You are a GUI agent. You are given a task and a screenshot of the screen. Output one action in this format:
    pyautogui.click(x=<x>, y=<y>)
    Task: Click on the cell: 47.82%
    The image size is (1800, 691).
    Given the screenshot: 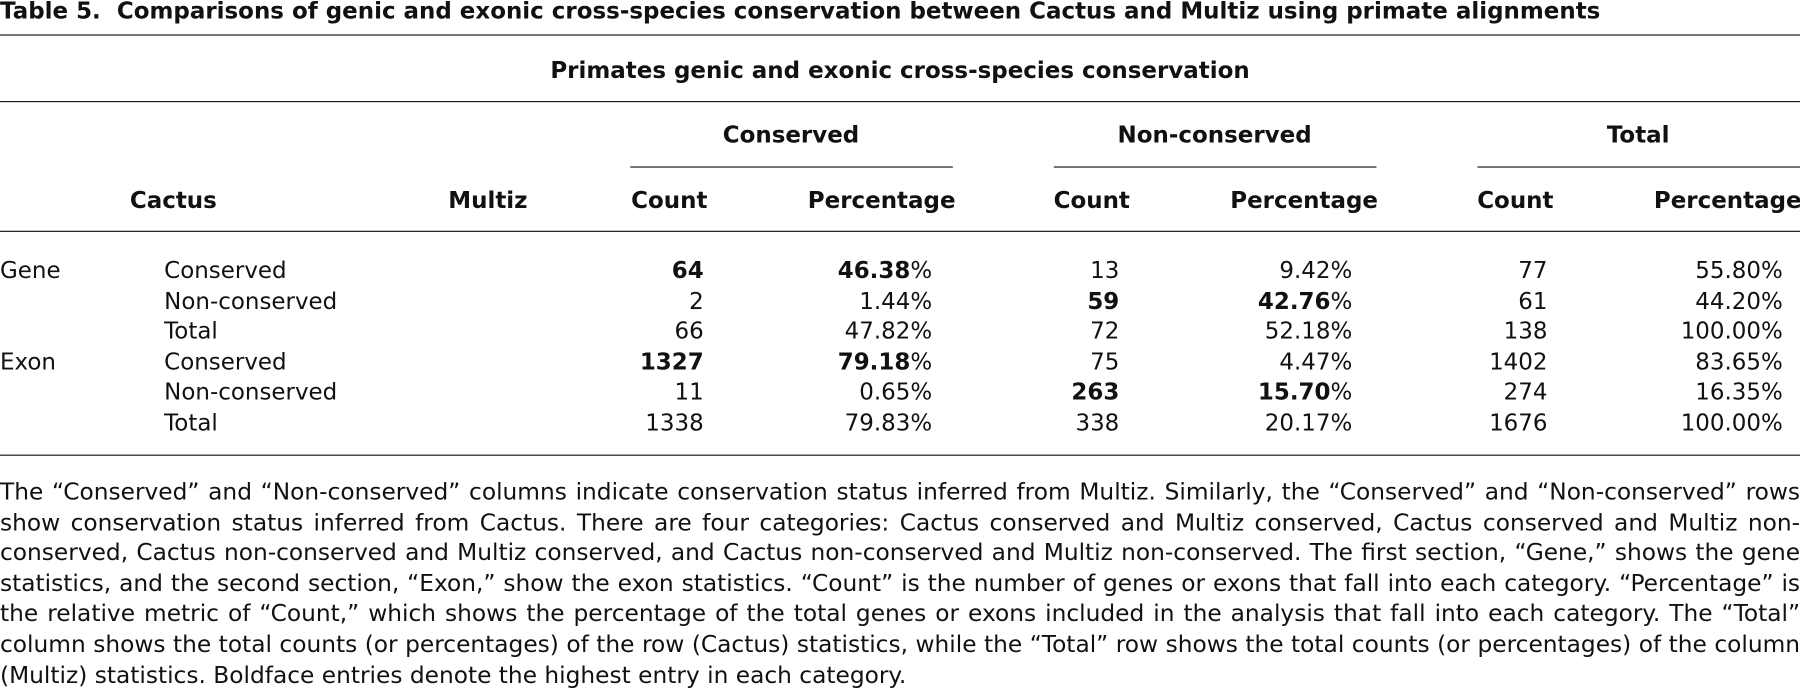 What is the action you would take?
    pyautogui.click(x=888, y=331)
    